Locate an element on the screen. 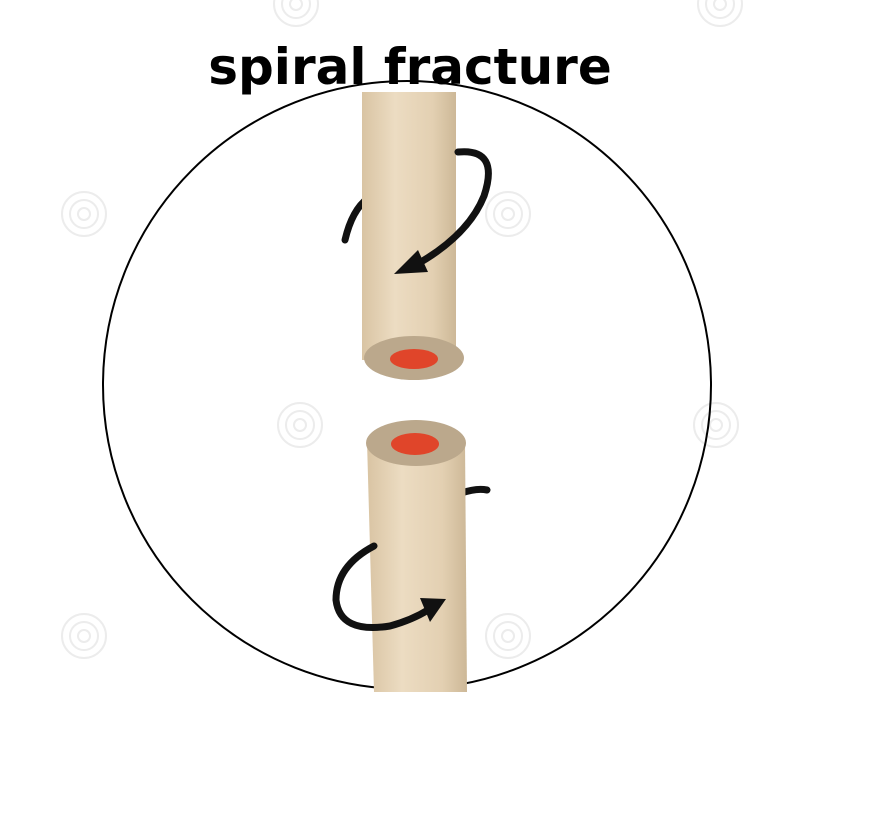  lower-bone-fragment is located at coordinates (411, 556).